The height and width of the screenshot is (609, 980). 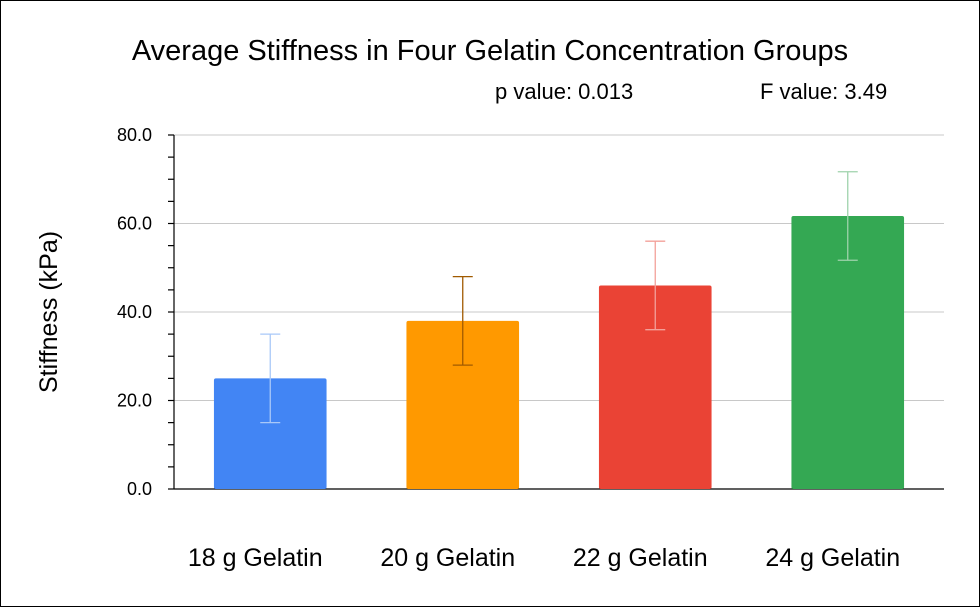 I want to click on y-tick-labels: 0.0 20.0 40.0 60.0 80.0, so click(x=134, y=312).